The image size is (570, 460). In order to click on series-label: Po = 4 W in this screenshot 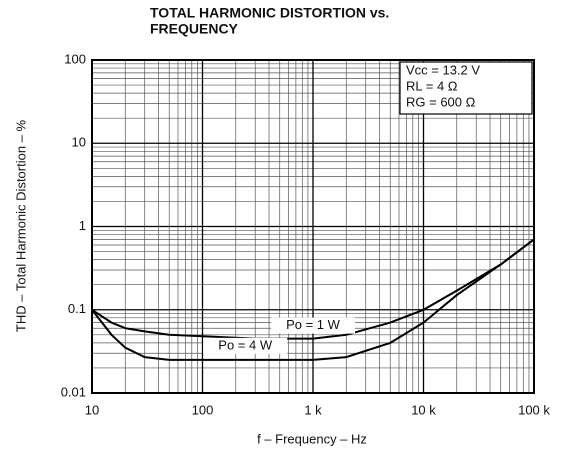, I will do `click(245, 344)`.